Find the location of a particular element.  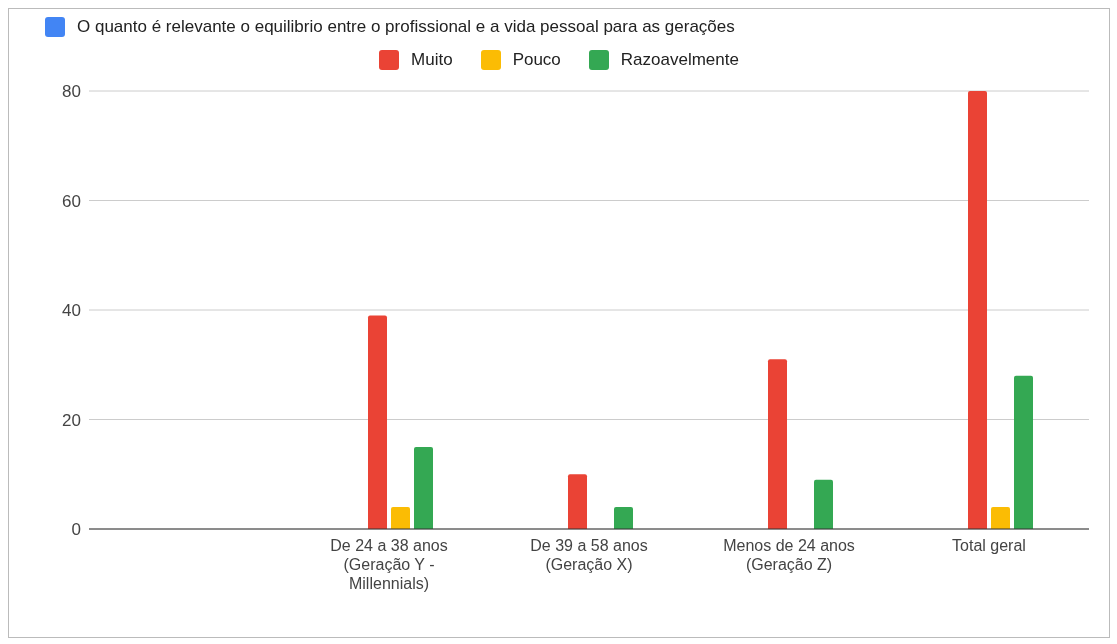

y-tick-label: 80 is located at coordinates (71, 92).